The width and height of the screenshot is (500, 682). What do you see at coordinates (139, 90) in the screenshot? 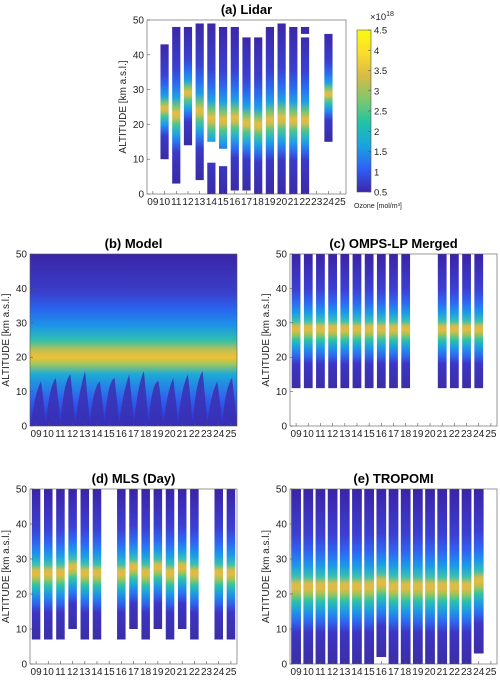
I see `y-tick-label: 30` at bounding box center [139, 90].